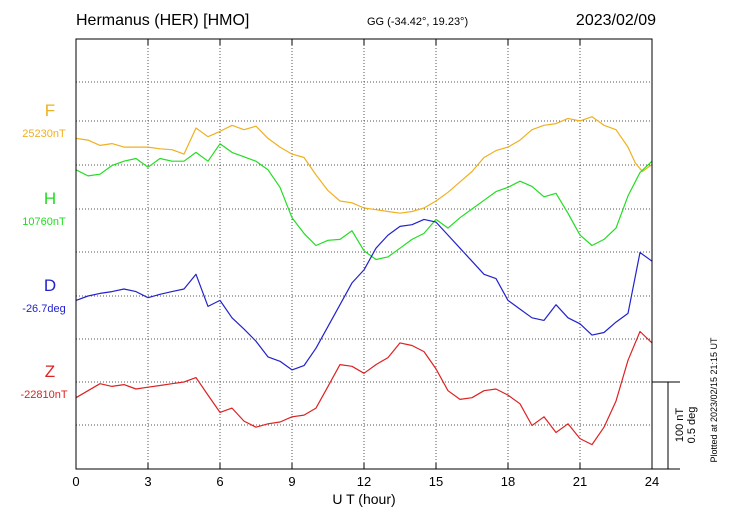  What do you see at coordinates (44, 222) in the screenshot?
I see `channel-baseline-h: 10760nT` at bounding box center [44, 222].